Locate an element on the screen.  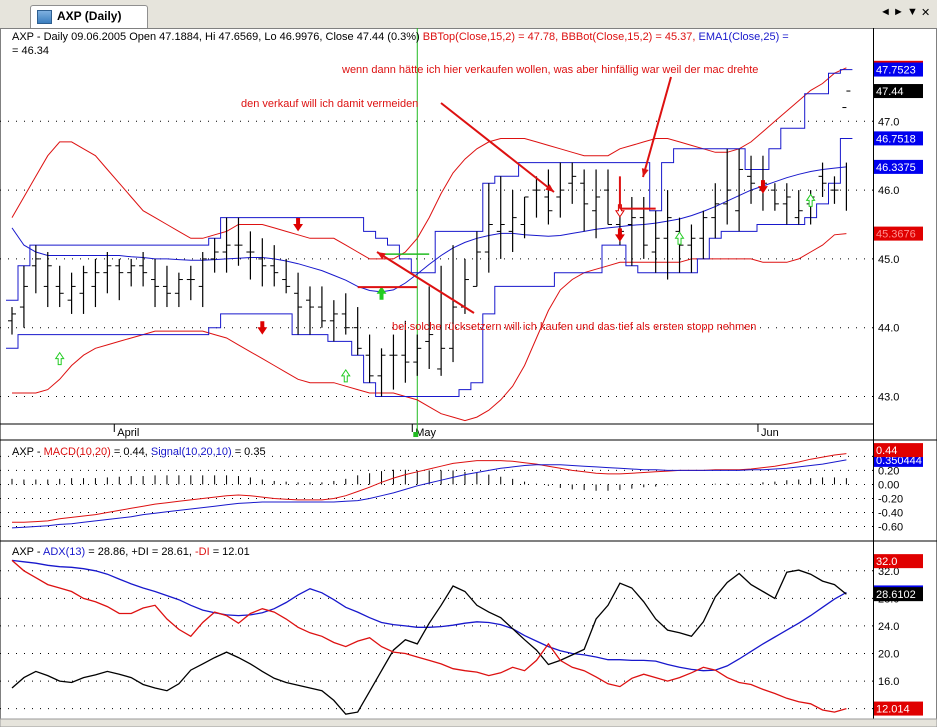
x-tick-label: May is located at coordinates (425, 433).